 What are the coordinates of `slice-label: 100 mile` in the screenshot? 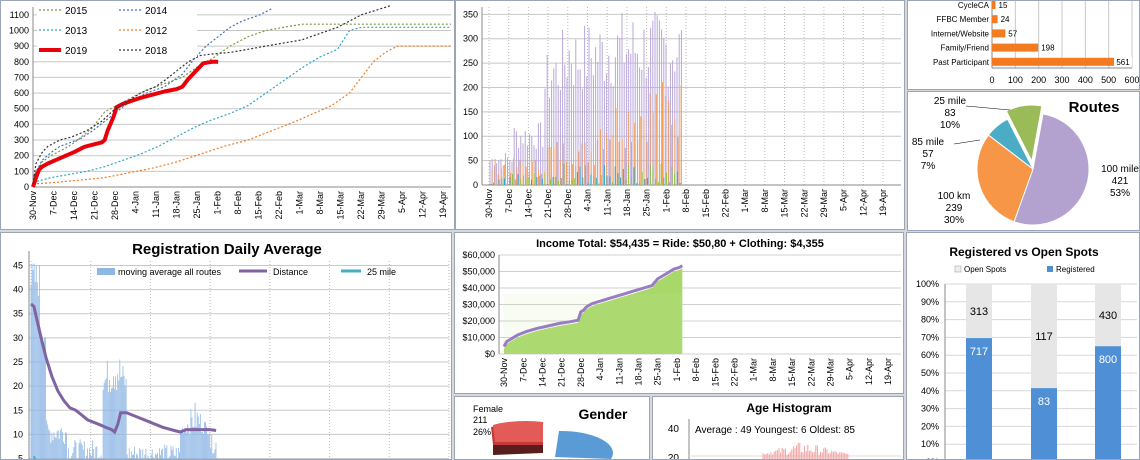 It's located at (1120, 169).